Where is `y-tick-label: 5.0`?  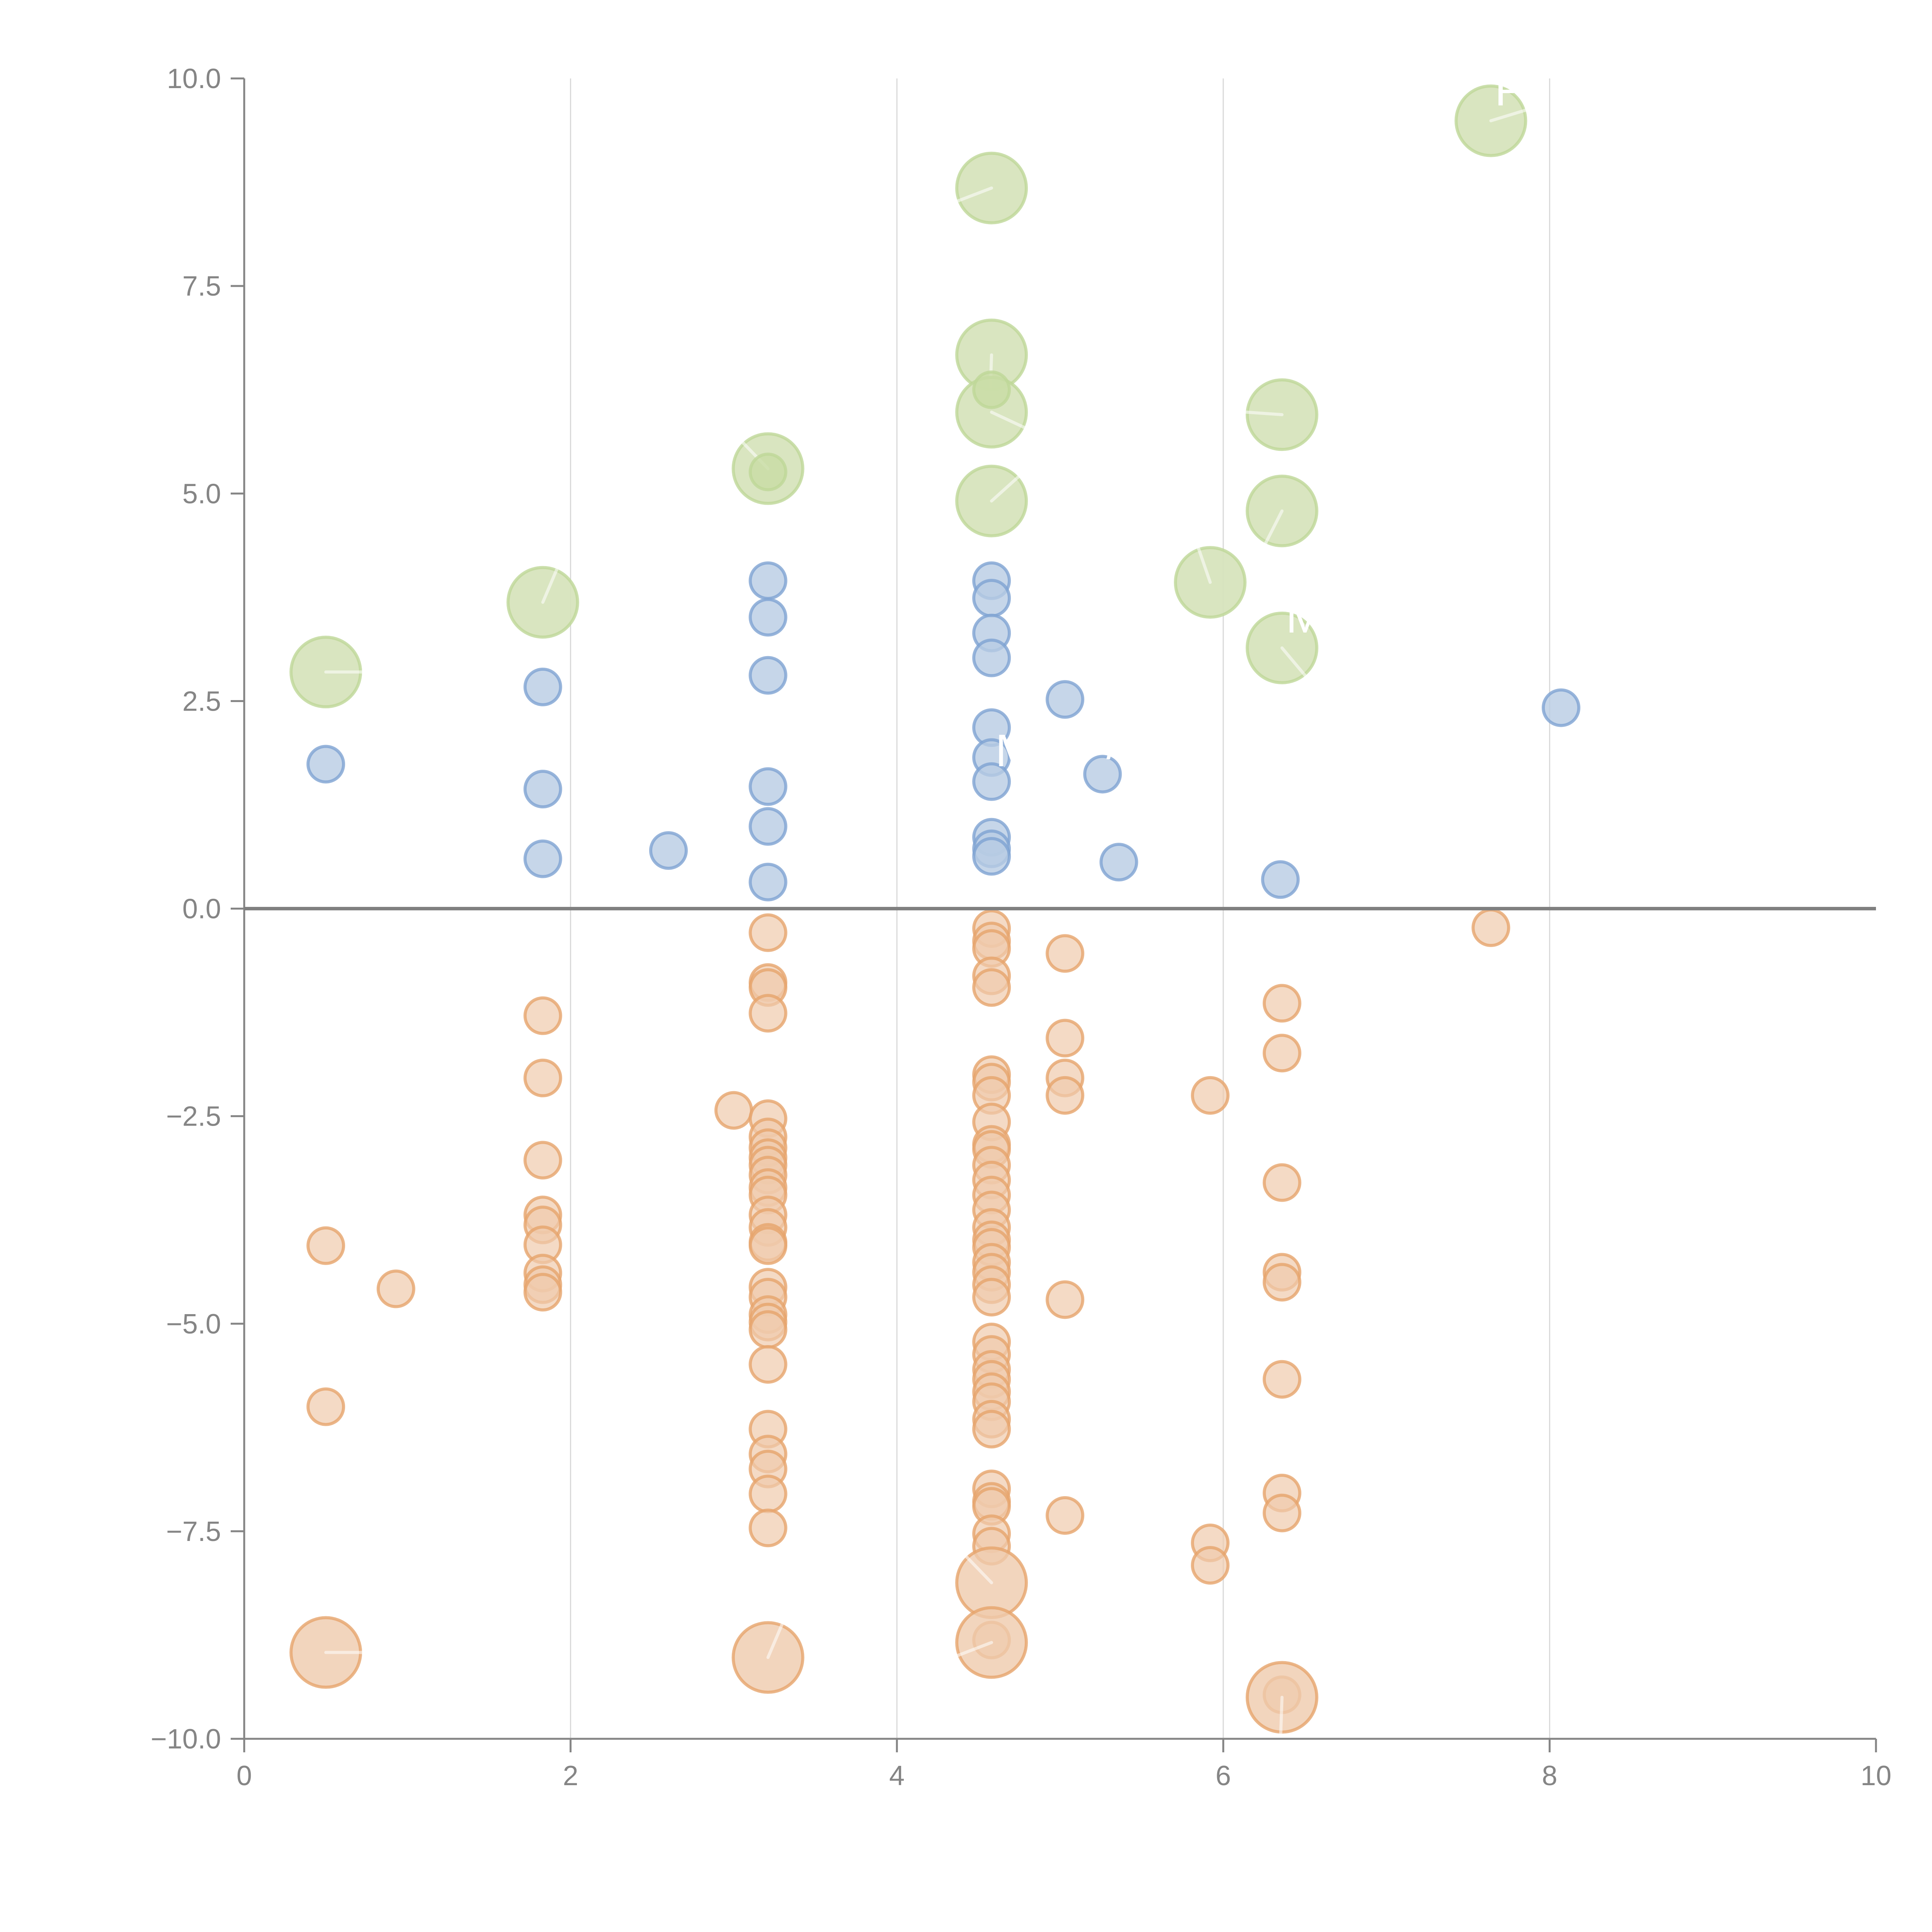
y-tick-label: 5.0 is located at coordinates (202, 493).